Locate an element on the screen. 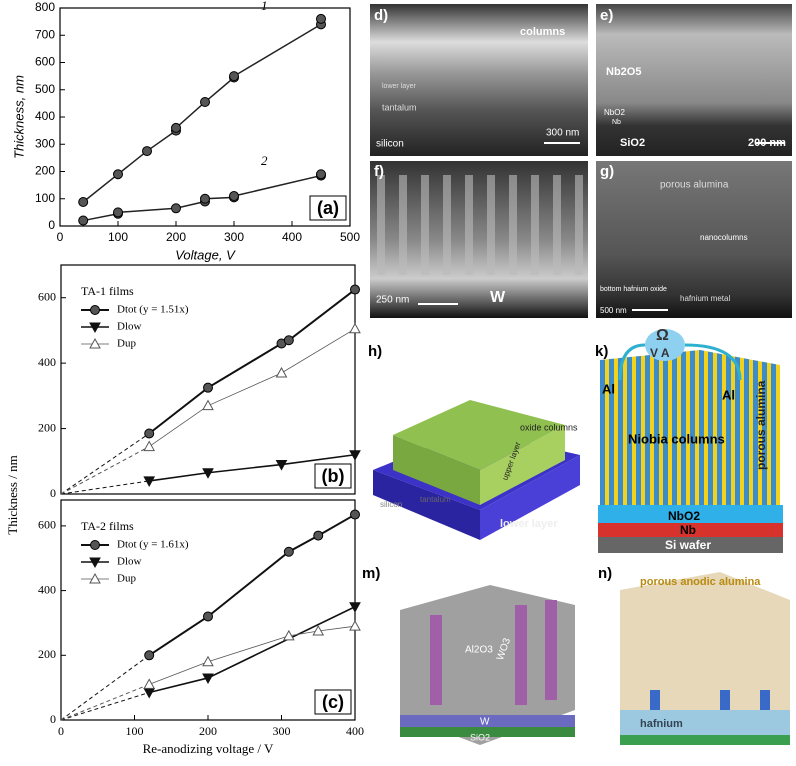 This screenshot has width=796, height=766. panel-label: h) is located at coordinates (375, 351).